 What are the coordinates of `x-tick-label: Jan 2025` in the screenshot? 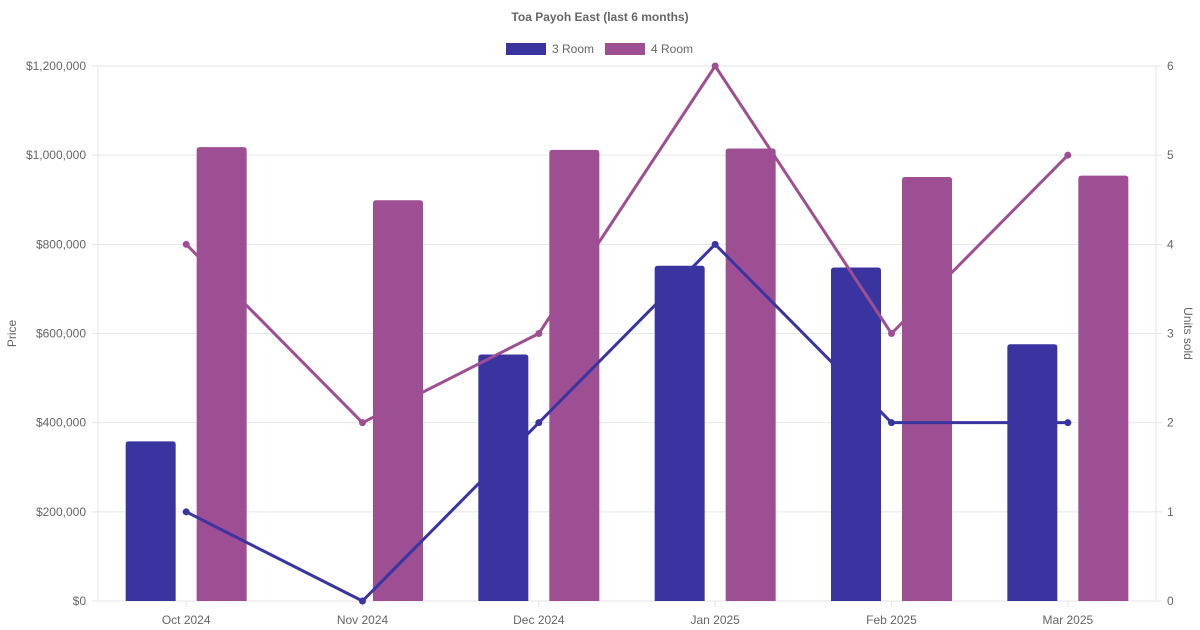 It's located at (715, 620).